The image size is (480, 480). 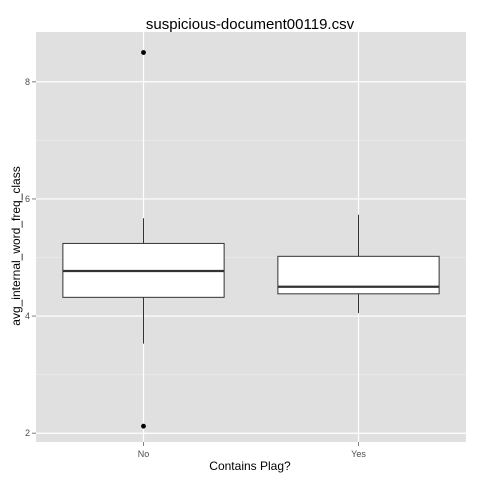 What do you see at coordinates (358, 275) in the screenshot?
I see `box-iqr` at bounding box center [358, 275].